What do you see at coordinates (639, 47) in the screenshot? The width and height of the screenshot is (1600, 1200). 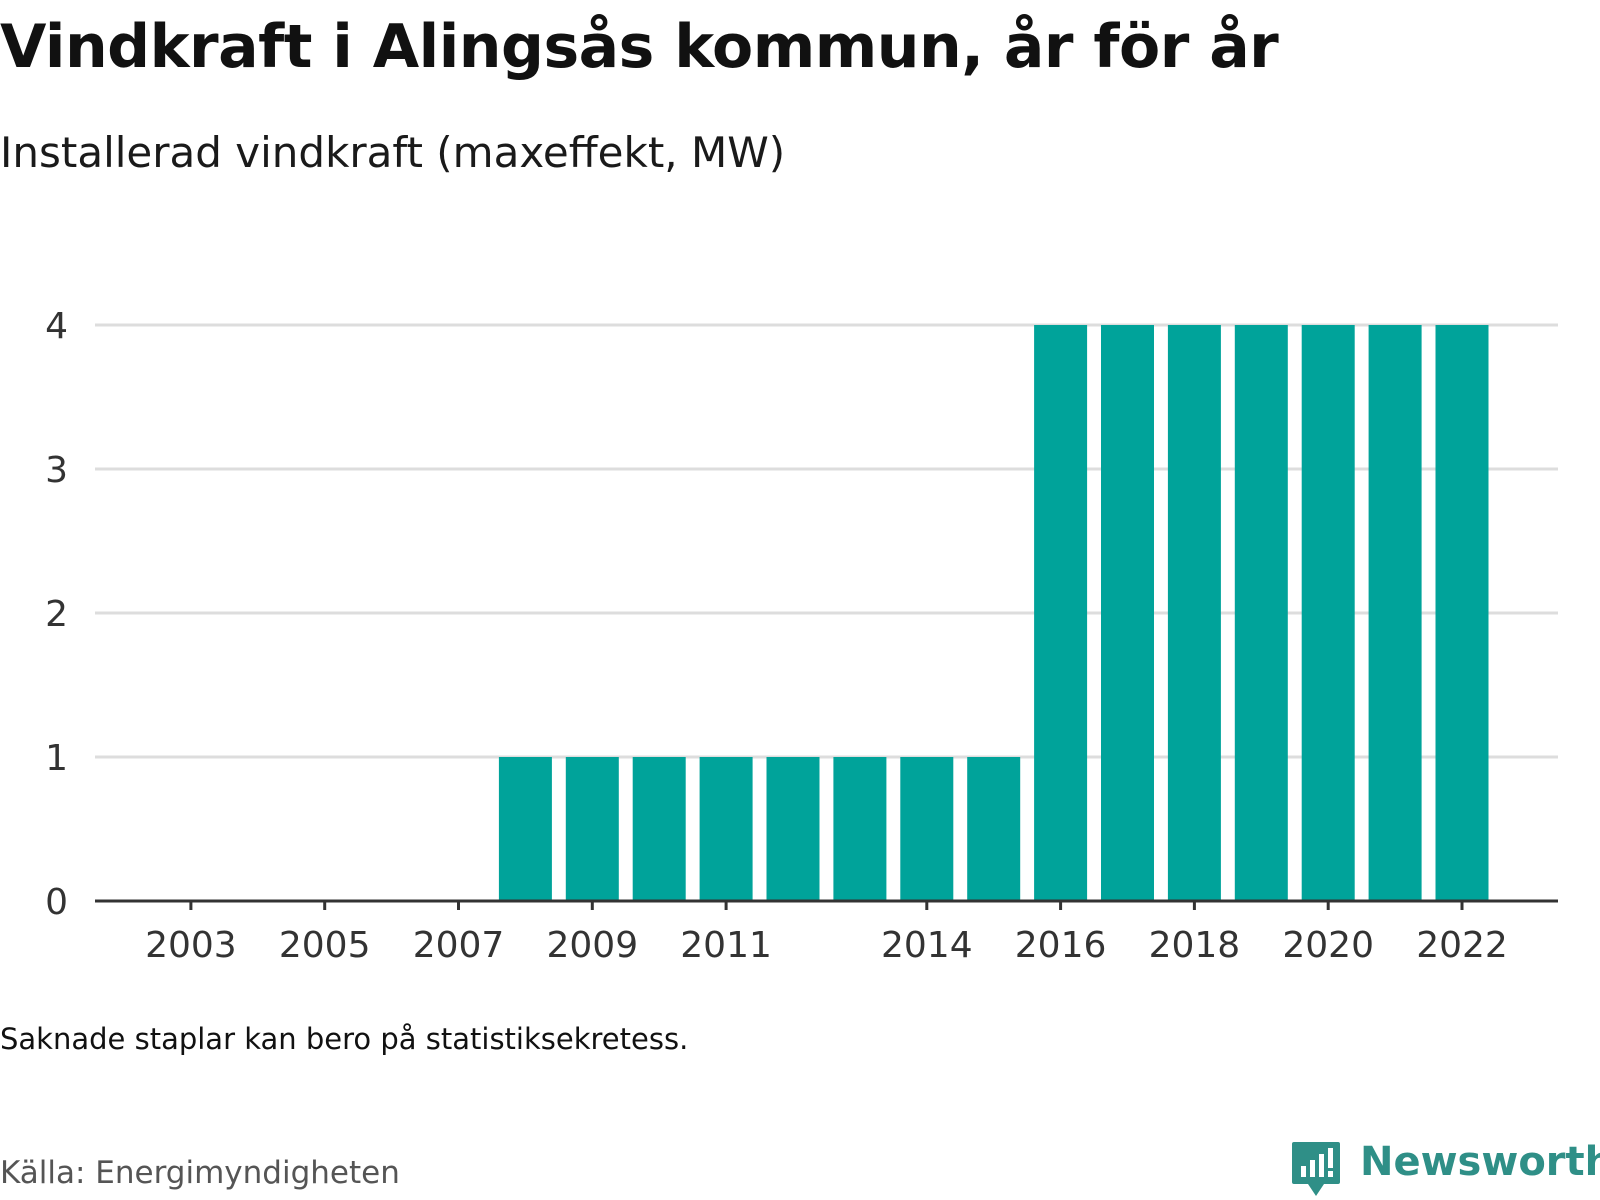 I see `chart-title: Vindkraft i Alingsås kommun, år för år` at bounding box center [639, 47].